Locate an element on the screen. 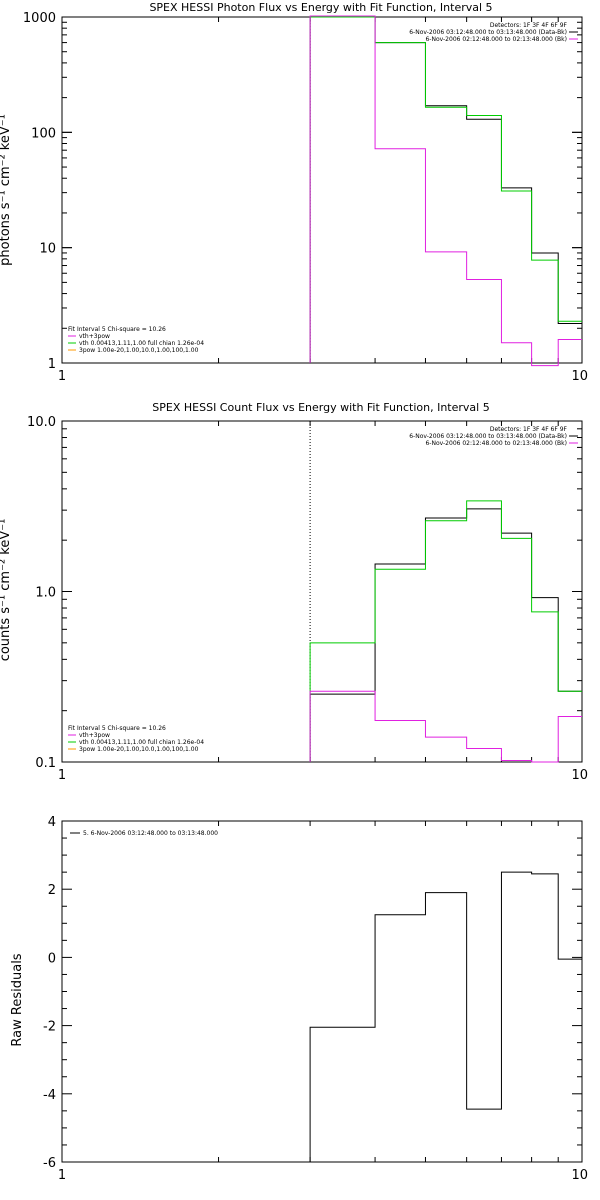  panel1-ylabel: photons s⁻¹ cm⁻² keV⁻¹ is located at coordinates (6, 190).